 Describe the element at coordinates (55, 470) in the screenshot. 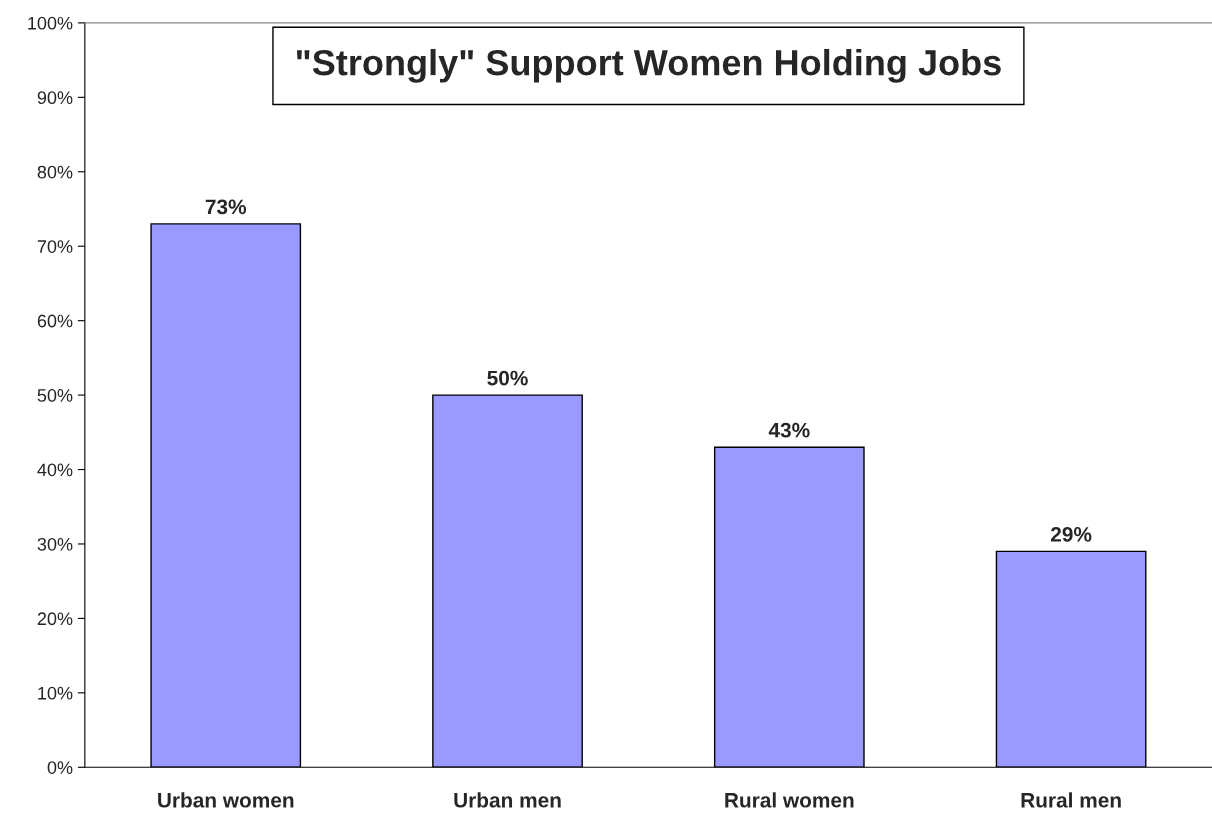

I see `y-tick-label: 40%` at that location.